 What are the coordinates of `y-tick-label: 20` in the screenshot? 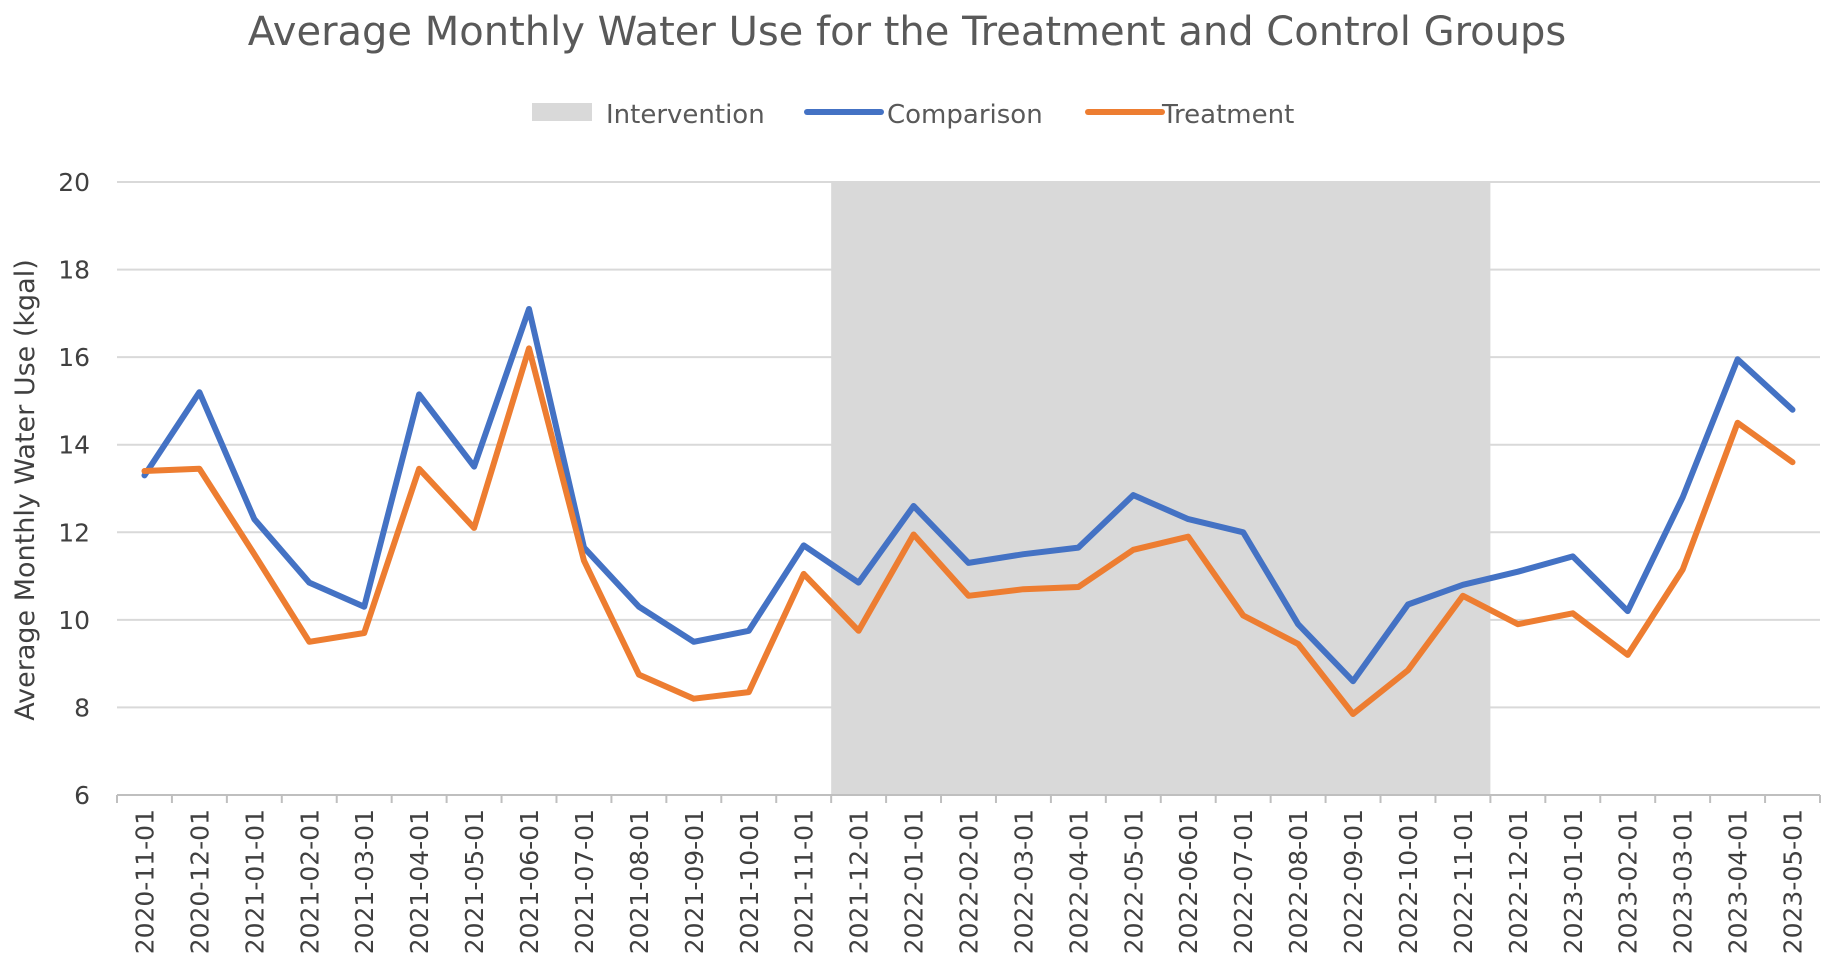 It's located at (74, 182).